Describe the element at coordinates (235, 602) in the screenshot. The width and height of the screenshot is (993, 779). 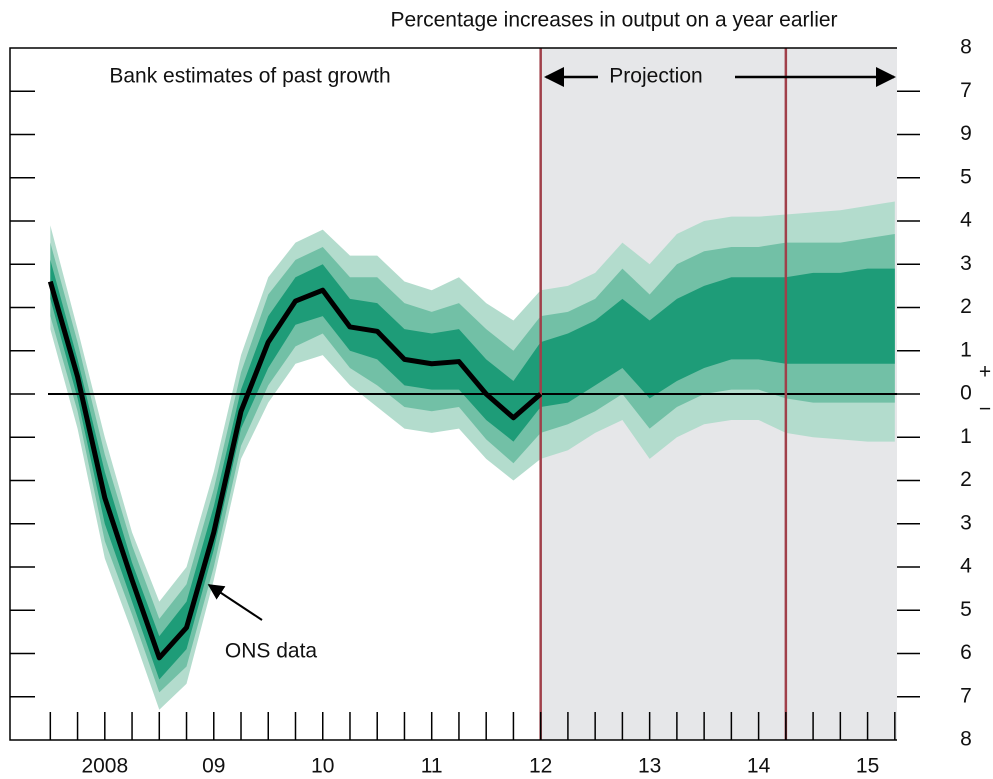
I see `annotation-arrow` at that location.